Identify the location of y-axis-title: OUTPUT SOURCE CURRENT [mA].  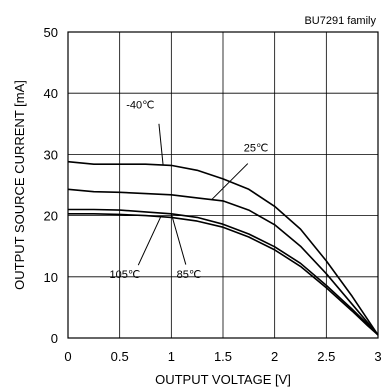
(19, 185).